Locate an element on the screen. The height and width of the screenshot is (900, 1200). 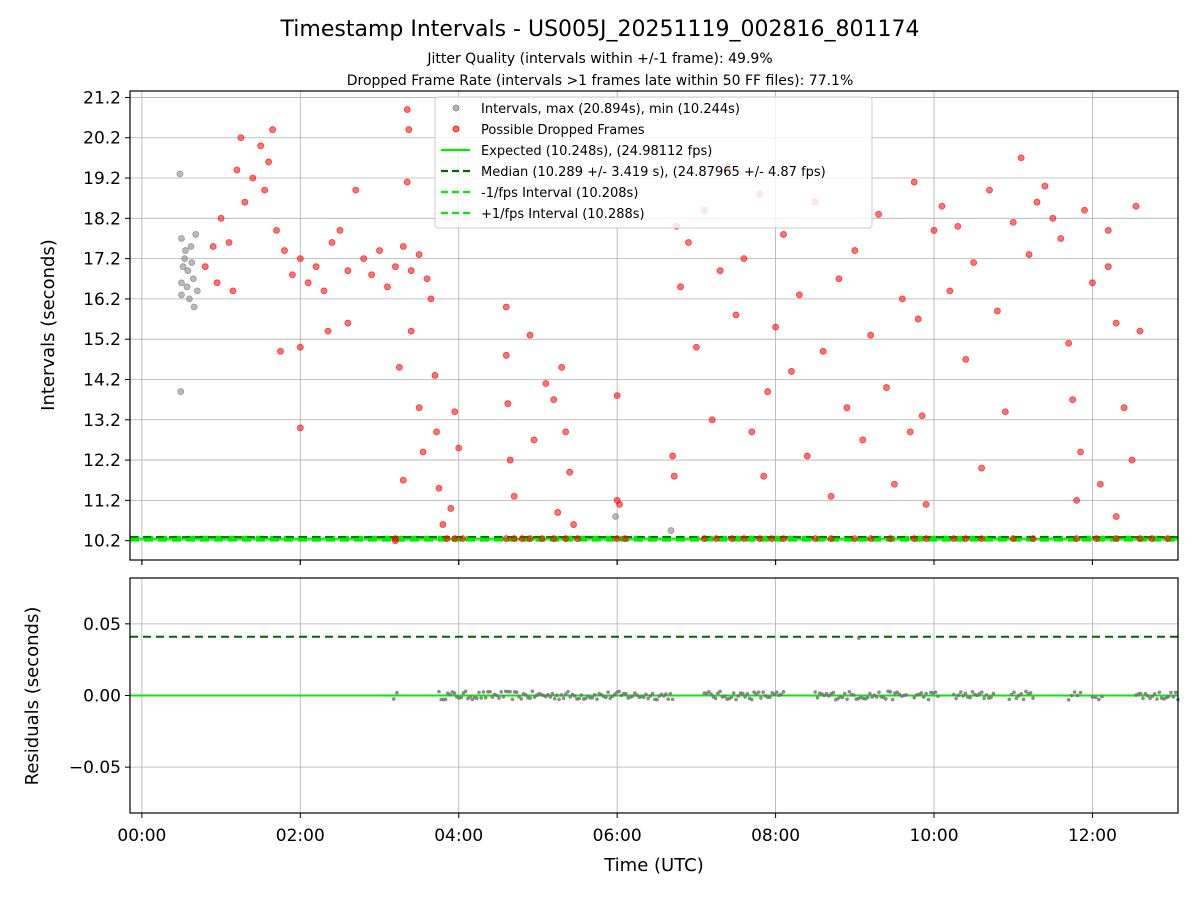
legend-item: Intervals, max (20.894s), min (10.244s) is located at coordinates (596, 109).